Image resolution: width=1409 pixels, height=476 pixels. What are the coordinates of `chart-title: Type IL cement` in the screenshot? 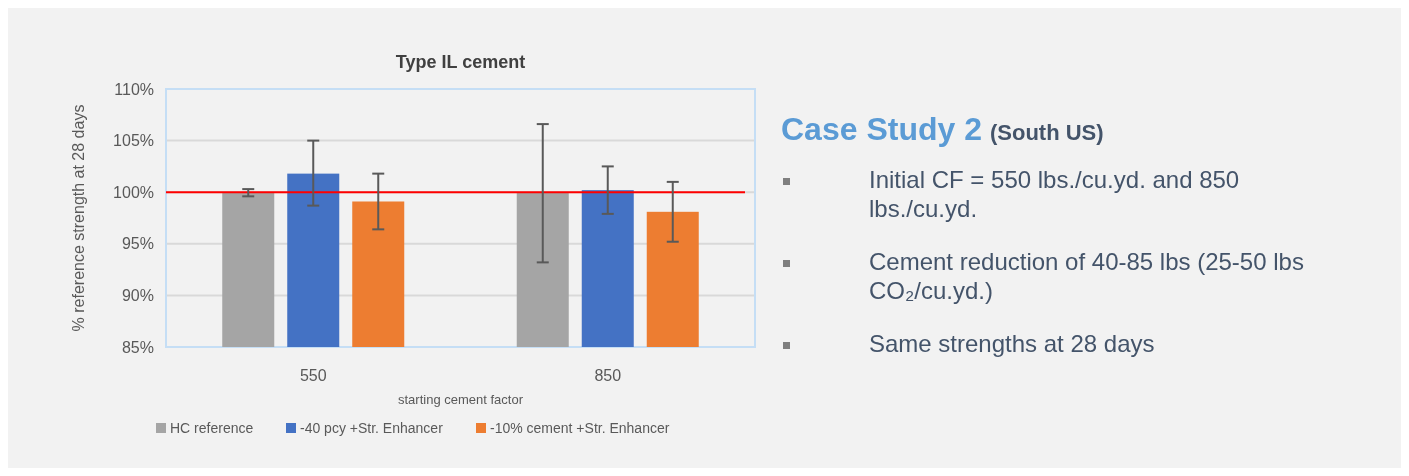 It's located at (460, 62).